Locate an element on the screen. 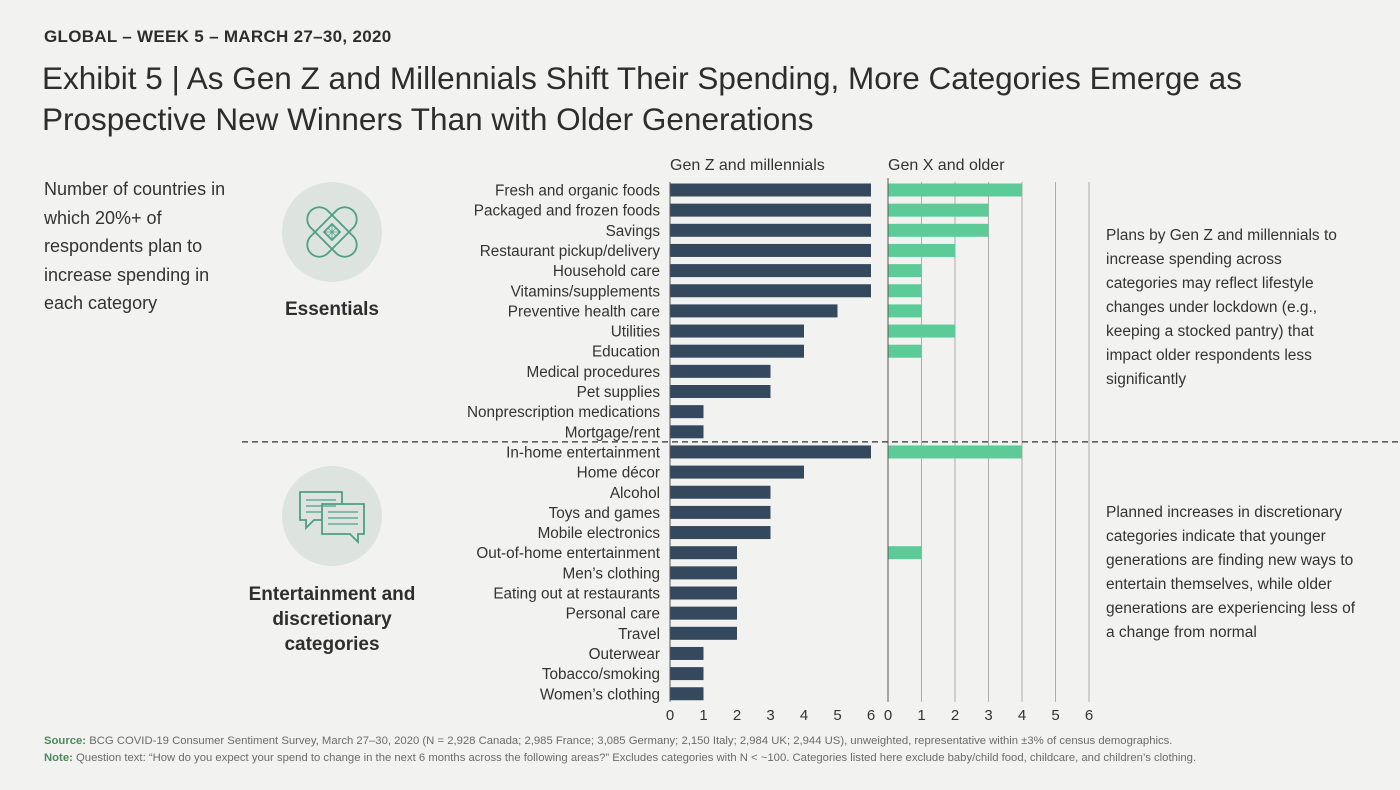 The height and width of the screenshot is (790, 1400). tick-gen-x-6: 6 is located at coordinates (1089, 715).